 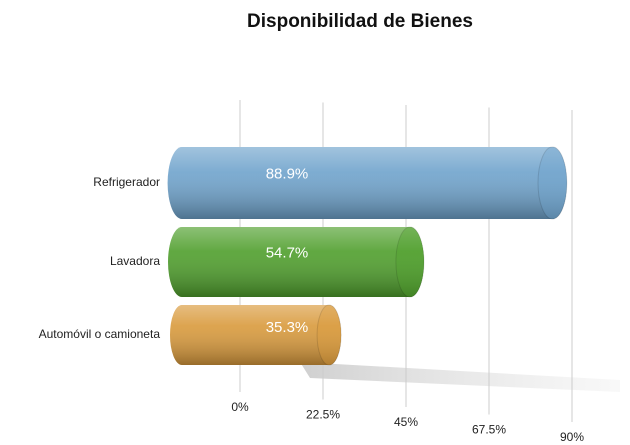 What do you see at coordinates (460, 377) in the screenshot?
I see `floor-shadow` at bounding box center [460, 377].